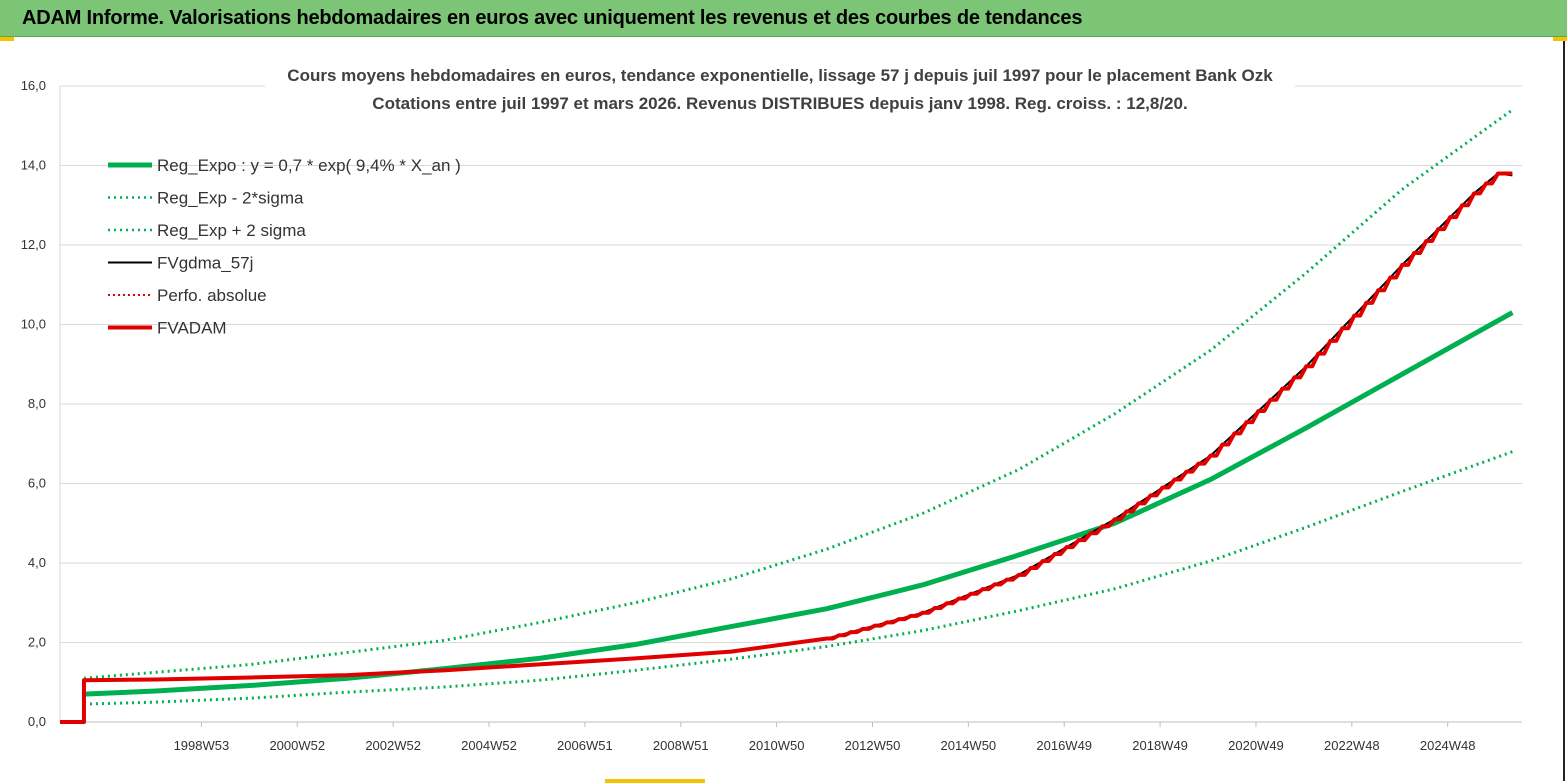 The width and height of the screenshot is (1567, 783). Describe the element at coordinates (37, 483) in the screenshot. I see `y-tick-label: 6,0` at that location.